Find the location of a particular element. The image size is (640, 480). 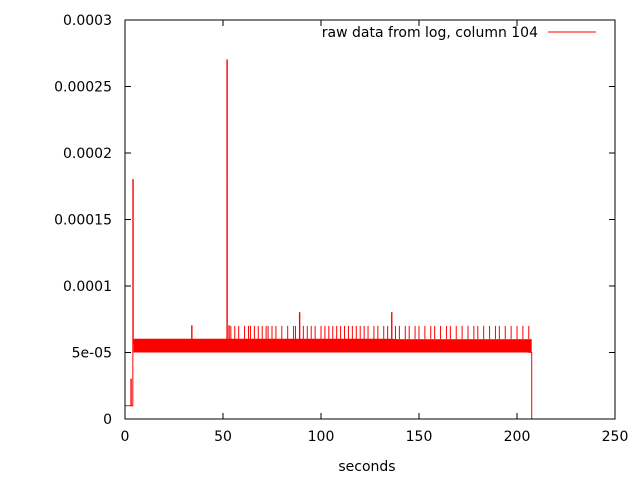

y-tick-label: 0.0002 is located at coordinates (87, 154).